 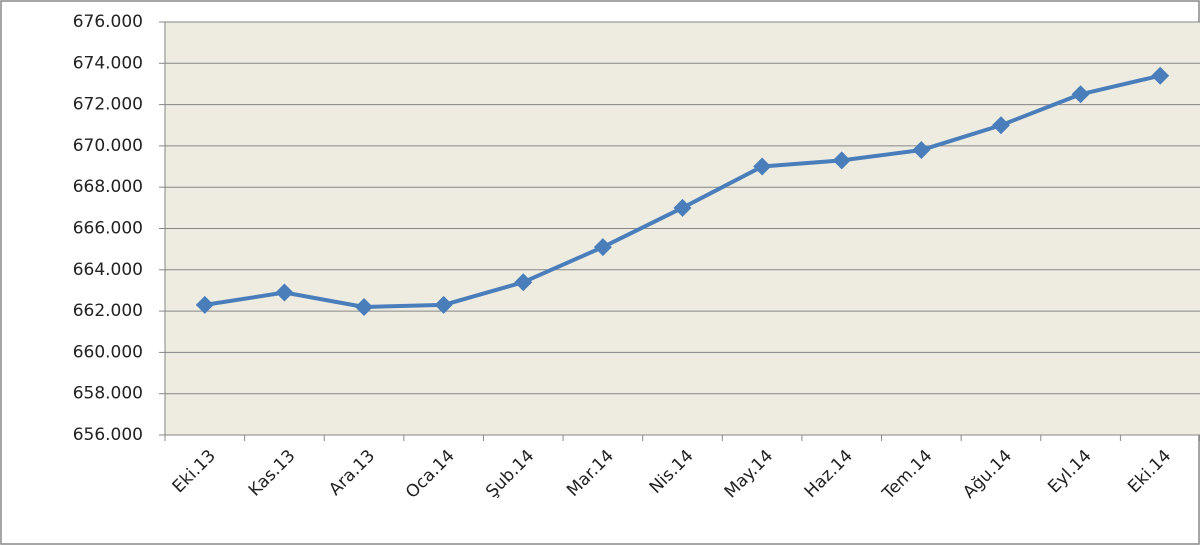 What do you see at coordinates (108, 435) in the screenshot?
I see `y-tick-label: 656.000` at bounding box center [108, 435].